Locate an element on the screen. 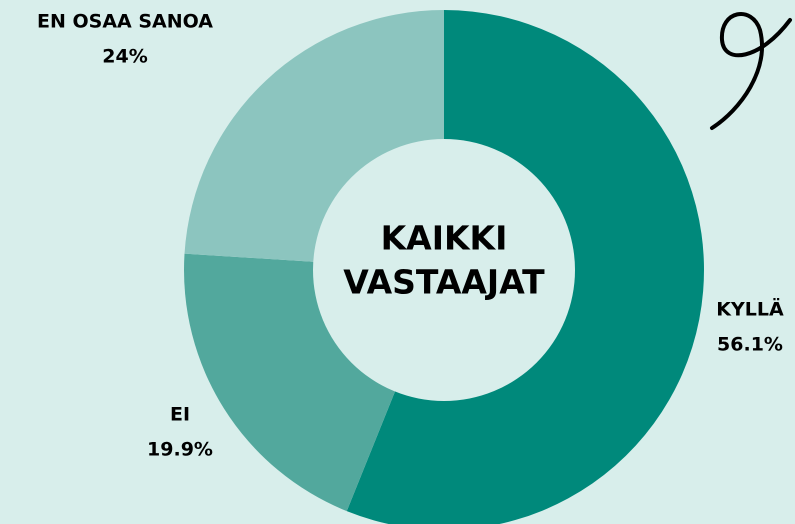  category-label: EI is located at coordinates (180, 415).